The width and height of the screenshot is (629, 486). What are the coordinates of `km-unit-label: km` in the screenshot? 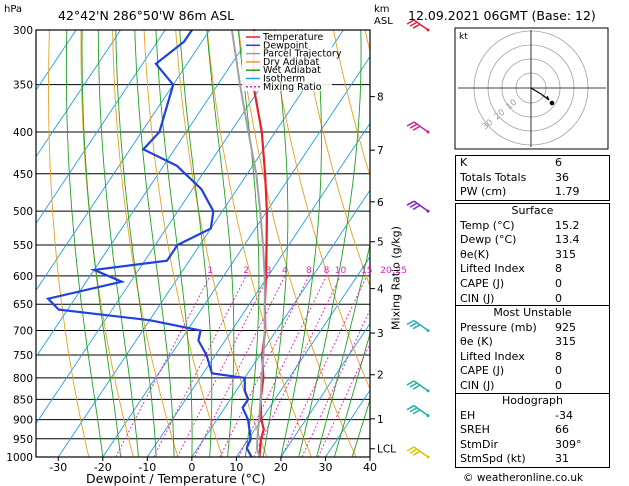 It's located at (382, 9).